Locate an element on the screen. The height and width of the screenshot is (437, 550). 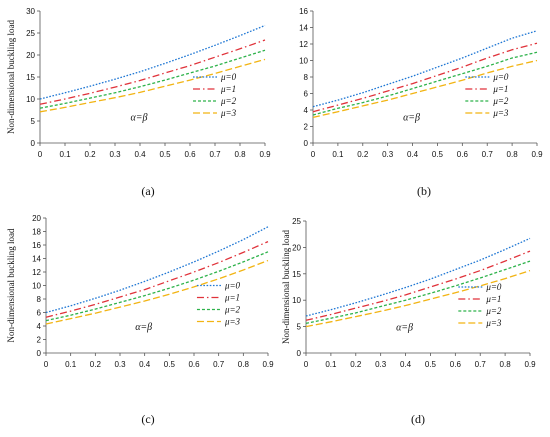
y-tick-label: 5 is located at coordinates (33, 121).